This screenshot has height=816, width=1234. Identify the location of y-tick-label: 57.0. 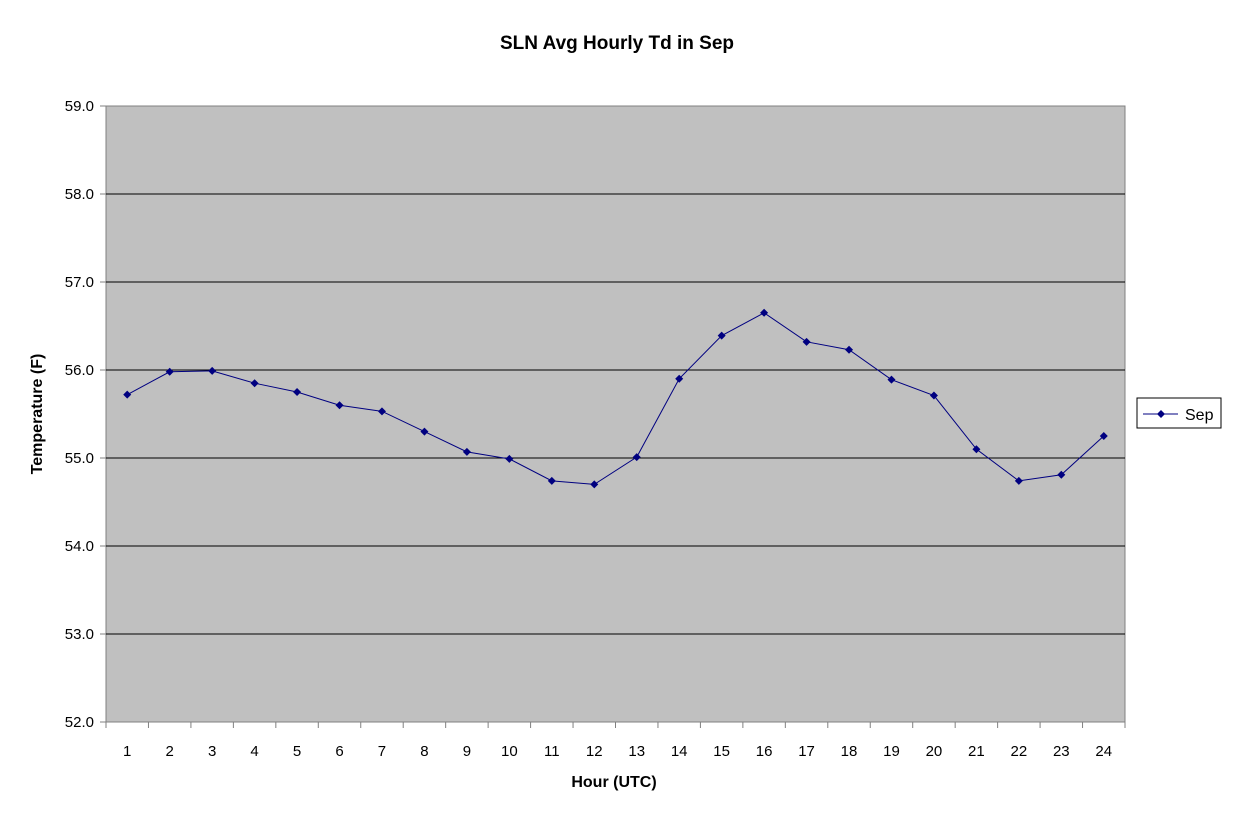
(79, 282).